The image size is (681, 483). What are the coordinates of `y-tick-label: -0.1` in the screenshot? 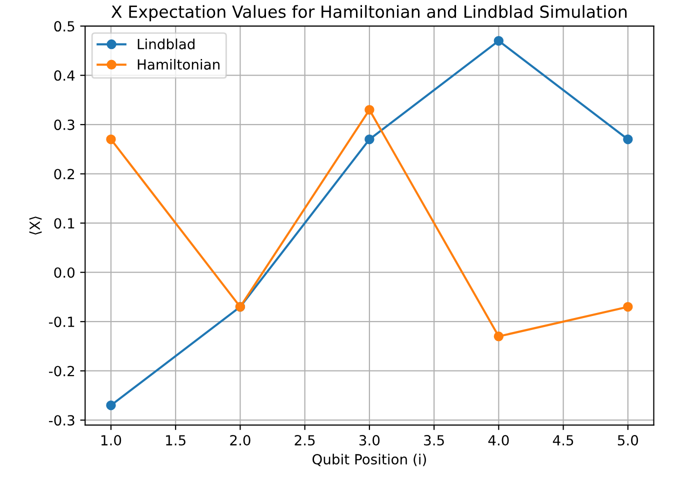 It's located at (61, 322).